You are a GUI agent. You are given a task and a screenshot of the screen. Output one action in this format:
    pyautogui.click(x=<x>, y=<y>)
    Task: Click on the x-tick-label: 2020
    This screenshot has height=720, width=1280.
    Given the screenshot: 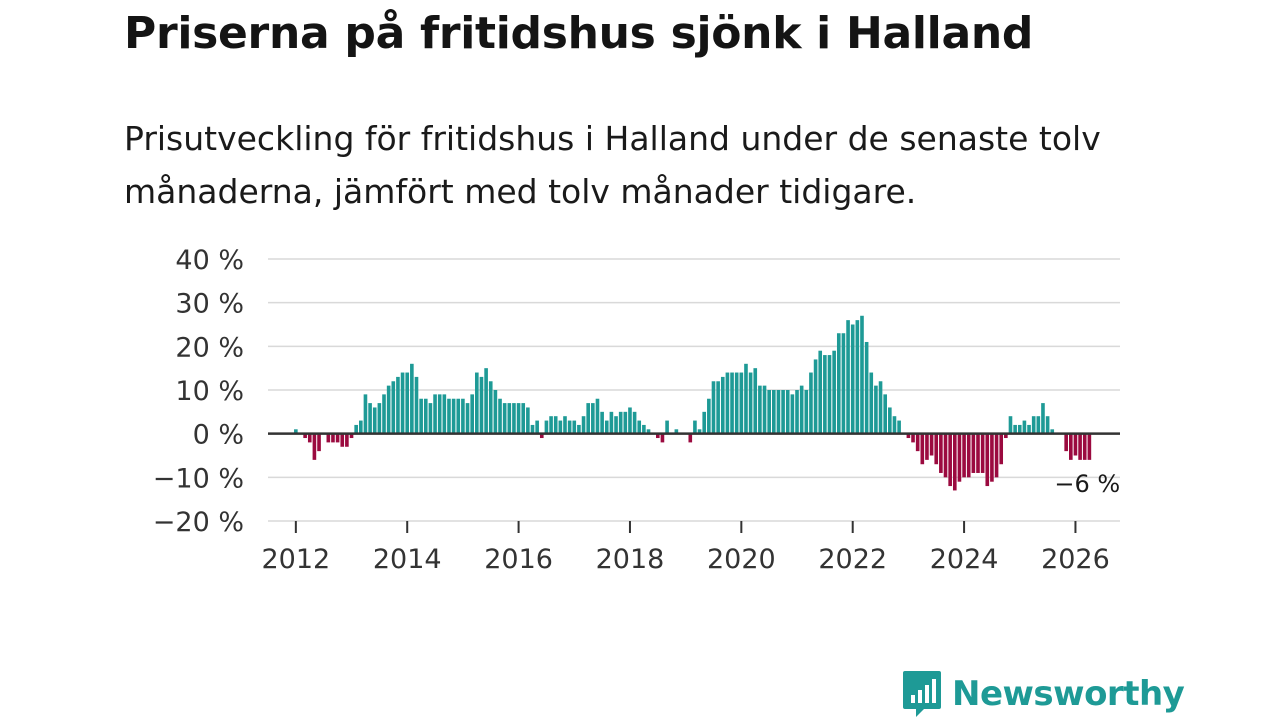 What is the action you would take?
    pyautogui.click(x=741, y=559)
    